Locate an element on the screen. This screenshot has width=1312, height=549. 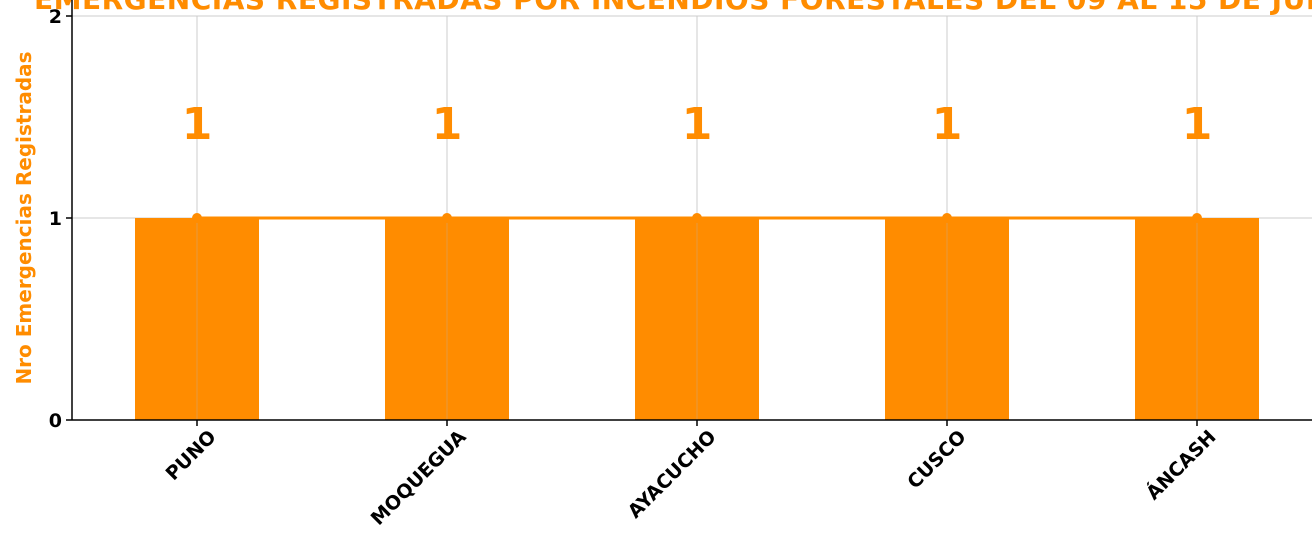
x-tick-label: ÁNCASH is located at coordinates (1180, 464).